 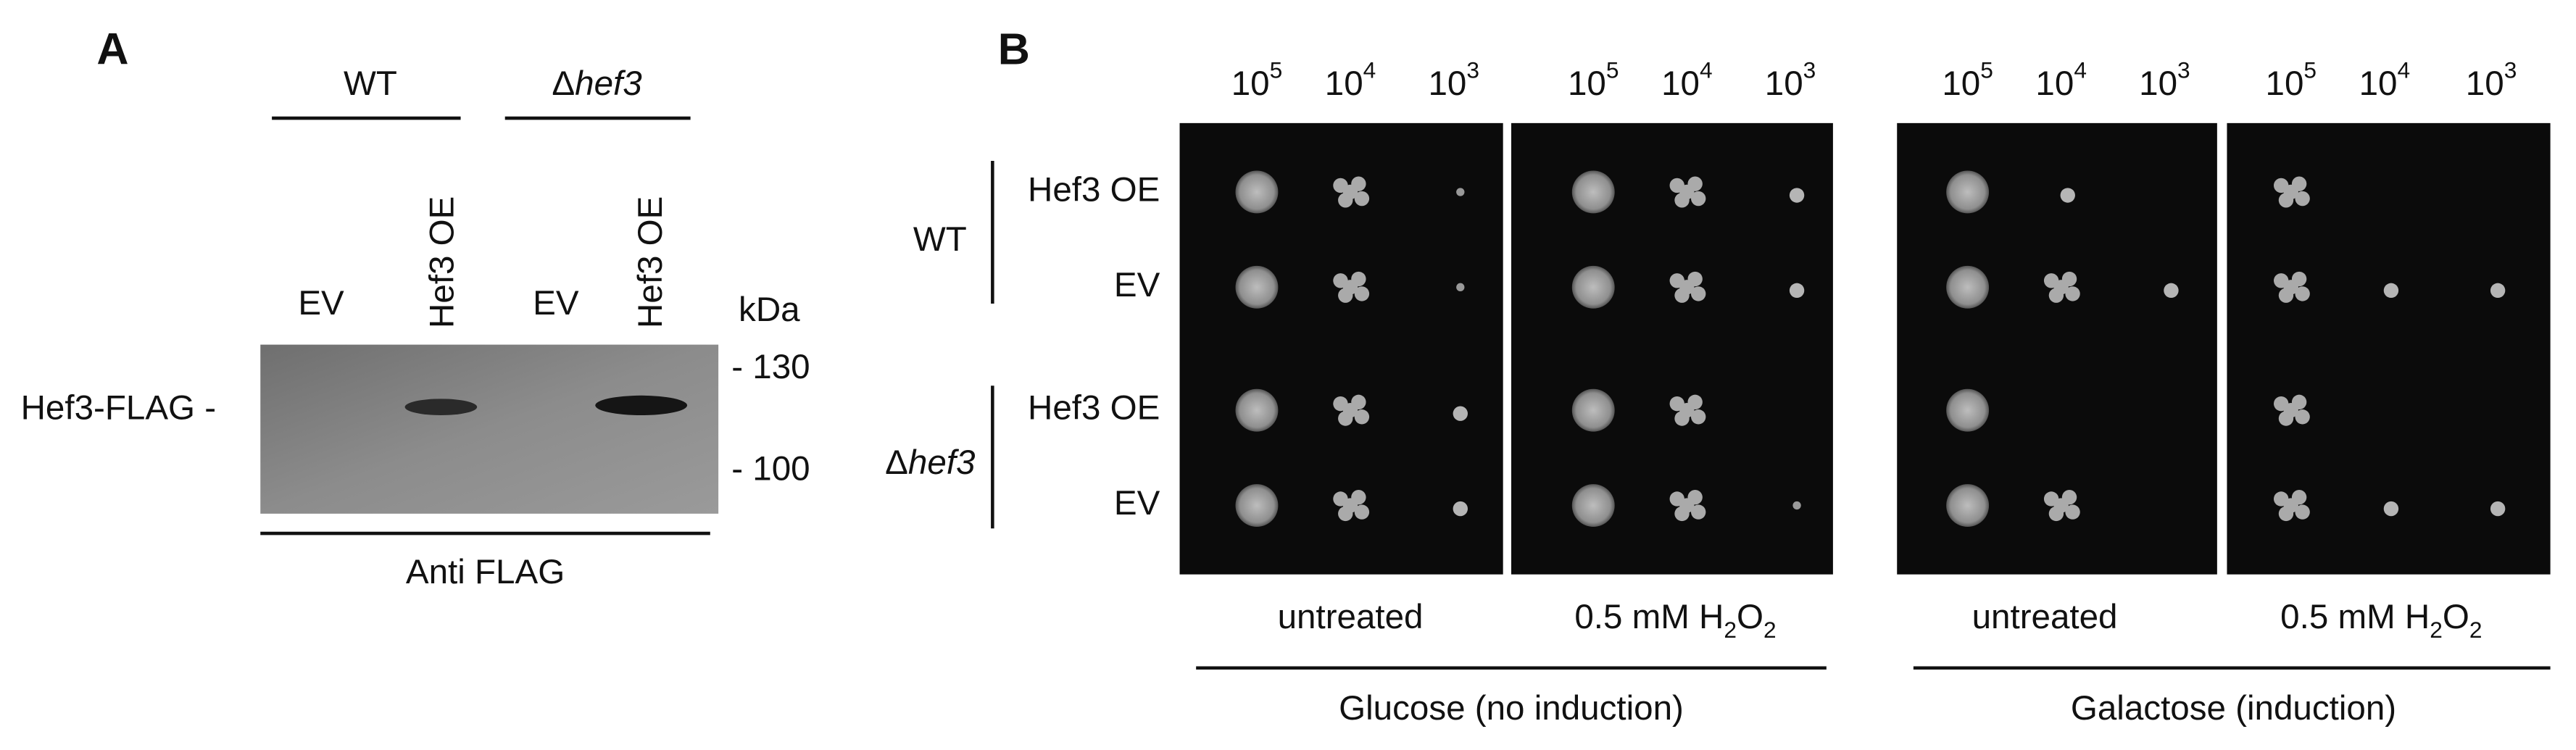 What do you see at coordinates (769, 310) in the screenshot?
I see `unit-label: kDa` at bounding box center [769, 310].